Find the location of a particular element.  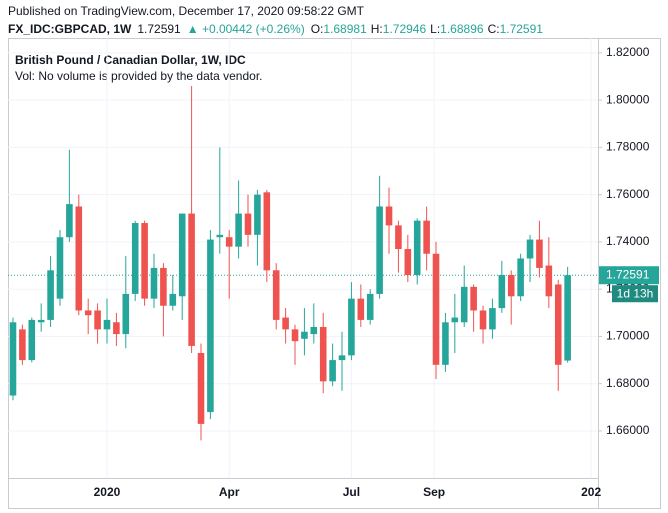

price-label: 1.72591 is located at coordinates (628, 274).